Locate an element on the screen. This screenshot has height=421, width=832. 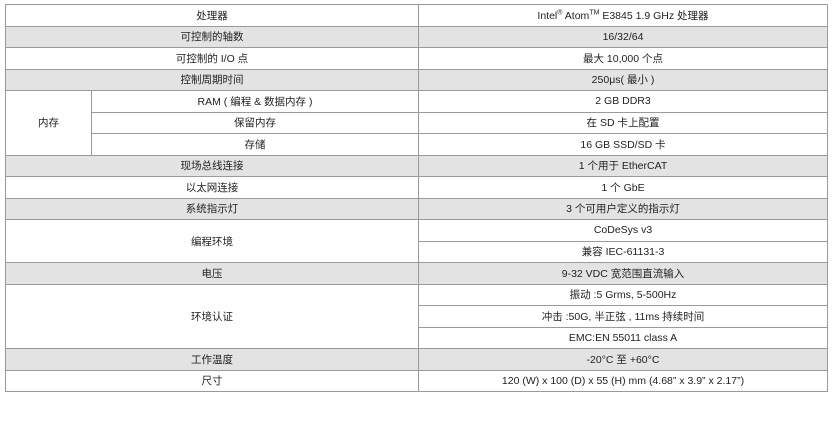
spec-value: 16/32/64 is located at coordinates (623, 36).